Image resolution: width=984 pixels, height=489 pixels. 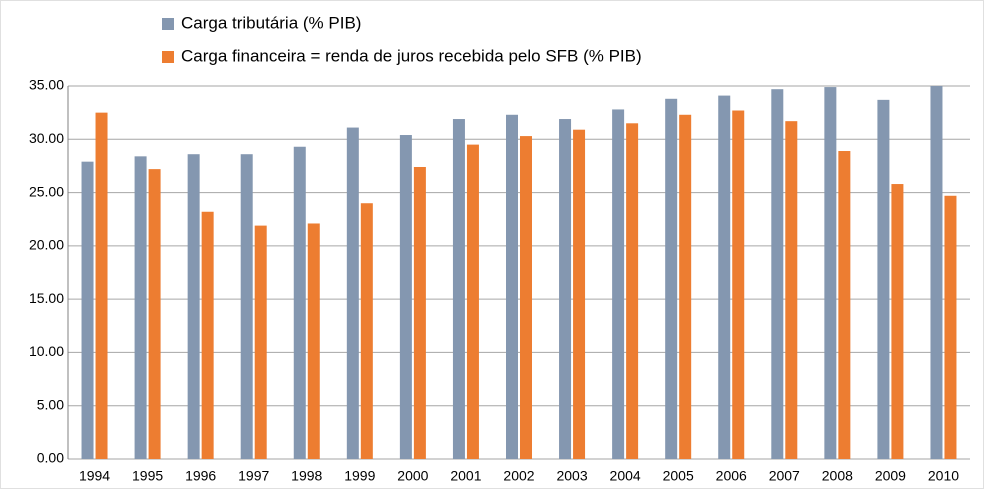 What do you see at coordinates (46, 298) in the screenshot?
I see `y-tick-label: 15.00` at bounding box center [46, 298].